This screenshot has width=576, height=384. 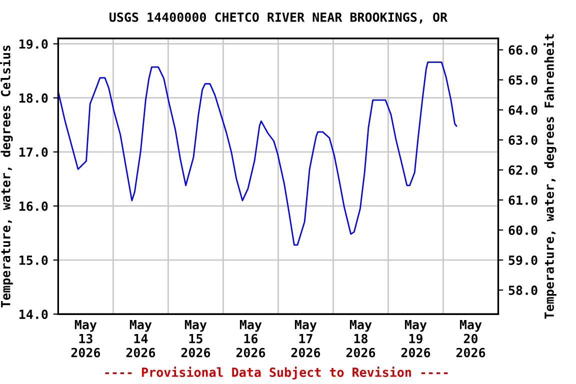 I want to click on y2-tick-label: 58.0, so click(x=523, y=291).